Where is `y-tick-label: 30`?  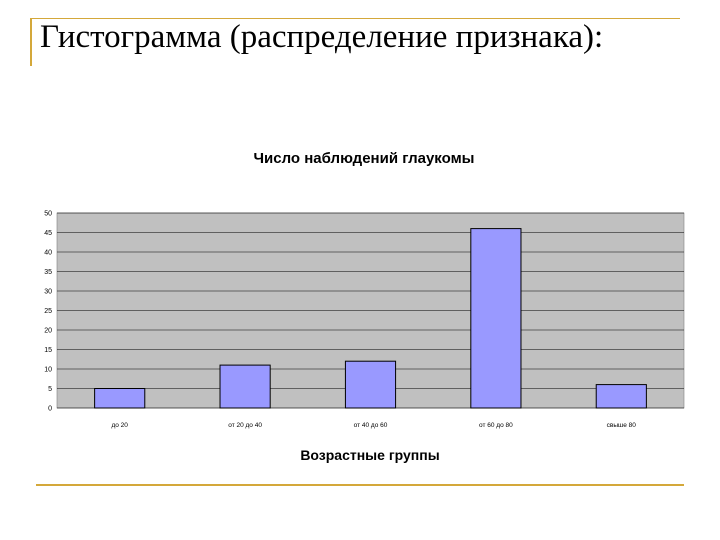 y-tick-label: 30 is located at coordinates (48, 292).